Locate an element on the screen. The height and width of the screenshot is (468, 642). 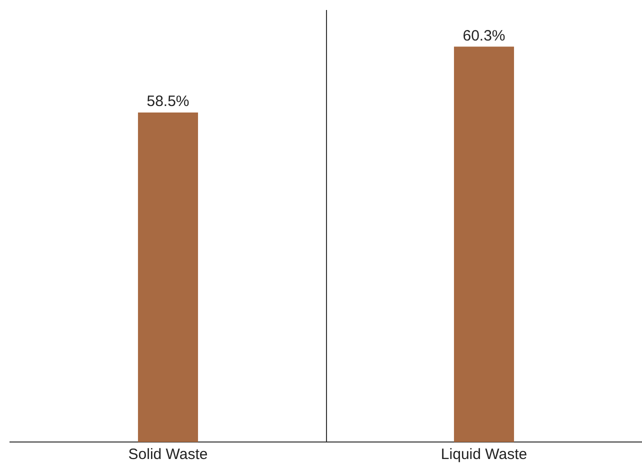
x-tick-label: Liquid Waste is located at coordinates (484, 455).